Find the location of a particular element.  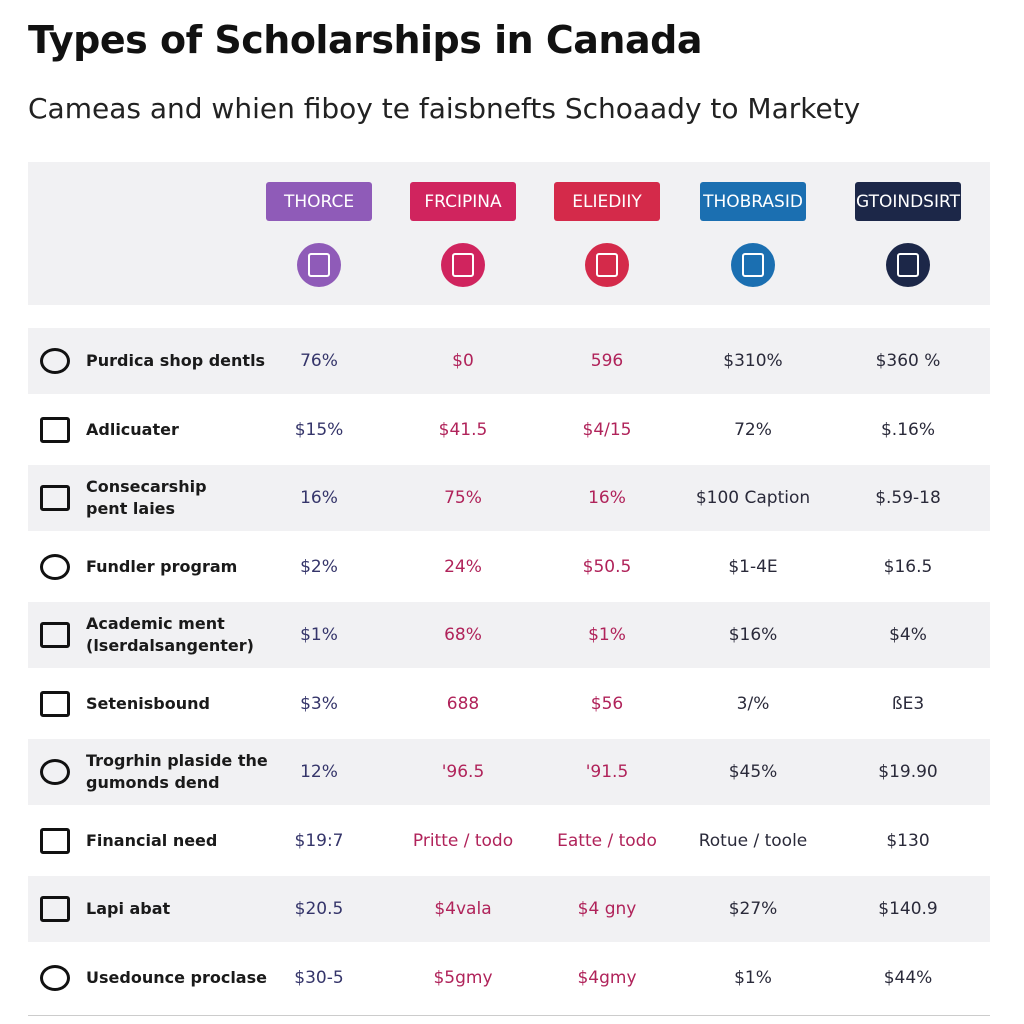

row-label-line: Setenisbound is located at coordinates (148, 703).